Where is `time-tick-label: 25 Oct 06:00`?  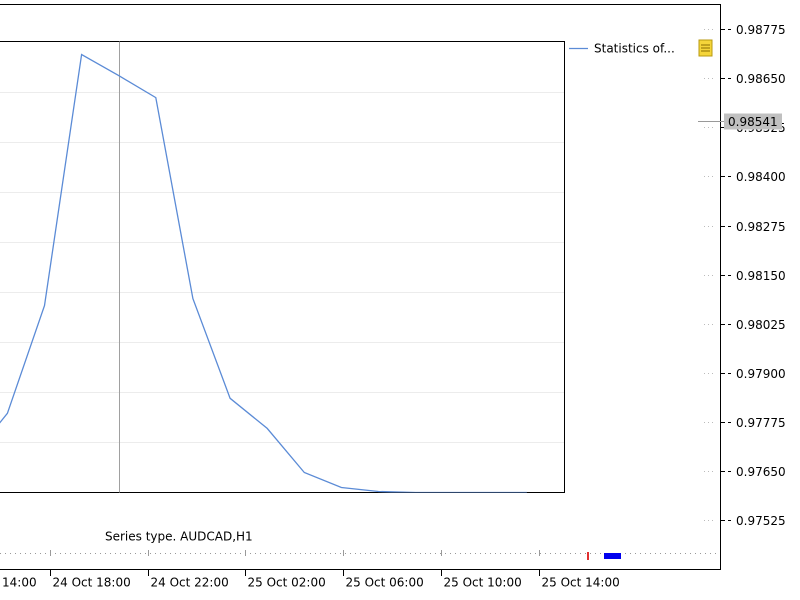
time-tick-label: 25 Oct 06:00 is located at coordinates (385, 583).